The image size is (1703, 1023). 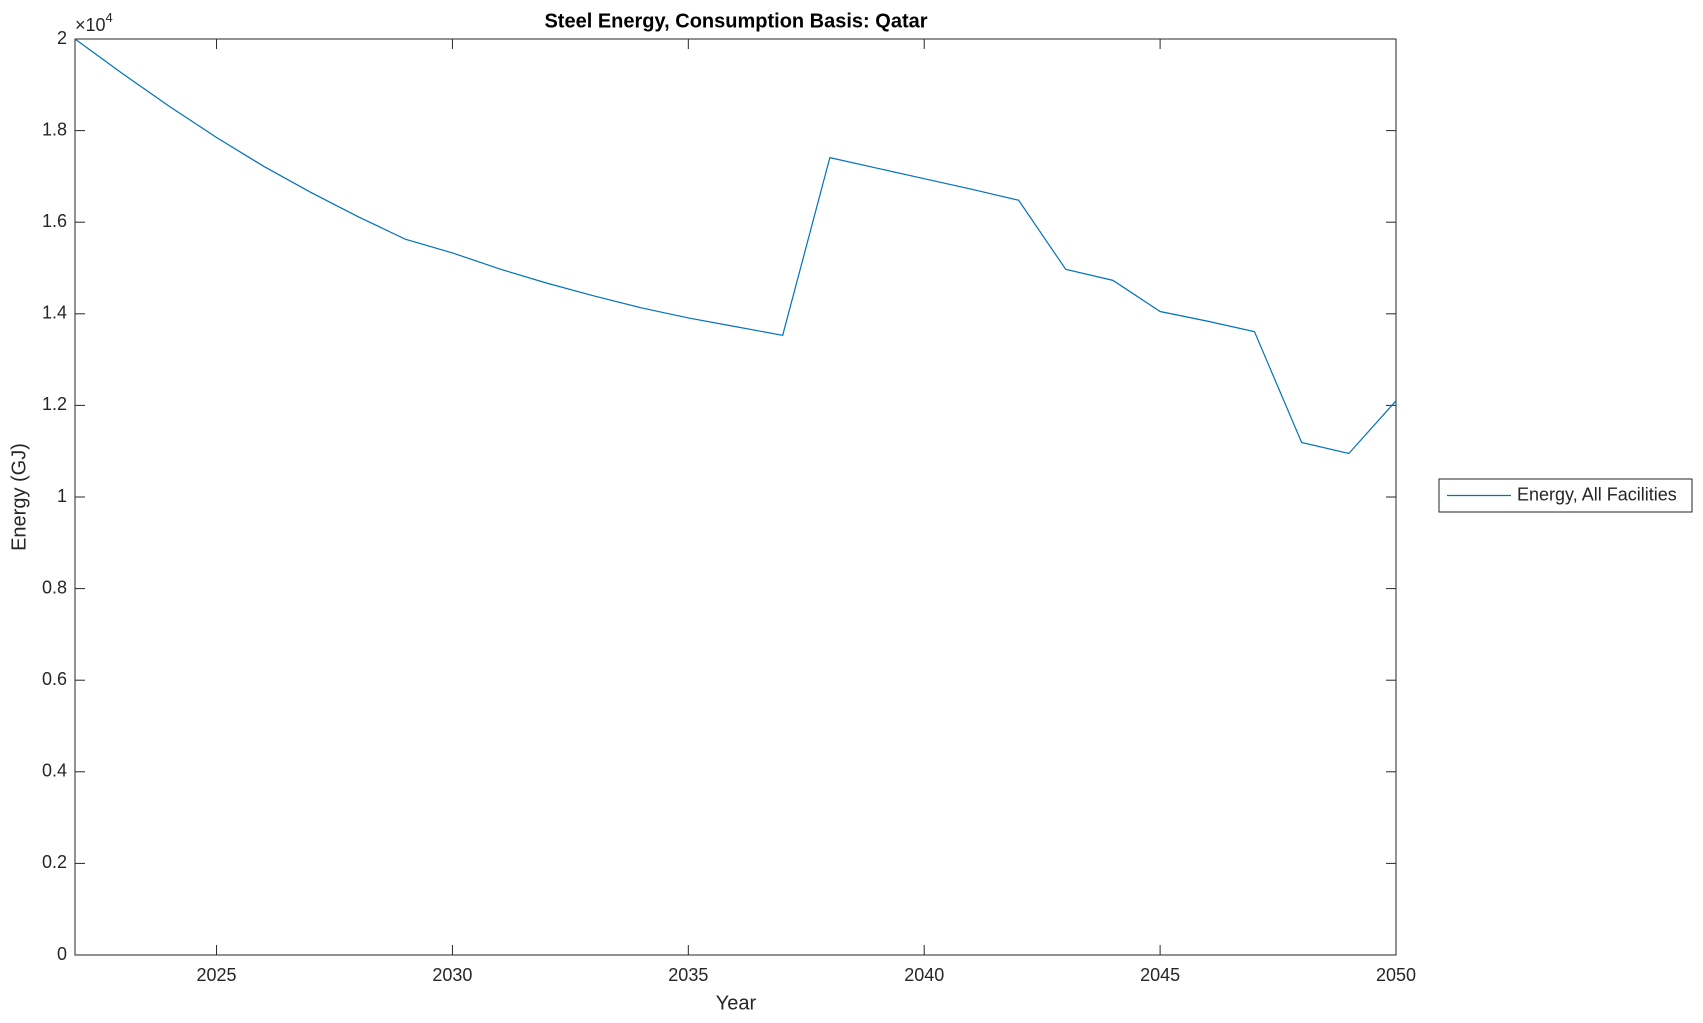 What do you see at coordinates (1396, 975) in the screenshot?
I see `x-tick-label: 2050` at bounding box center [1396, 975].